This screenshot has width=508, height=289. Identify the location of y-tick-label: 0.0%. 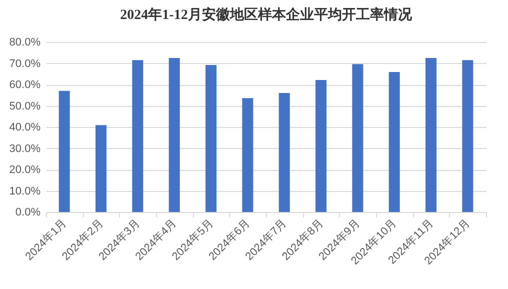
(28, 212).